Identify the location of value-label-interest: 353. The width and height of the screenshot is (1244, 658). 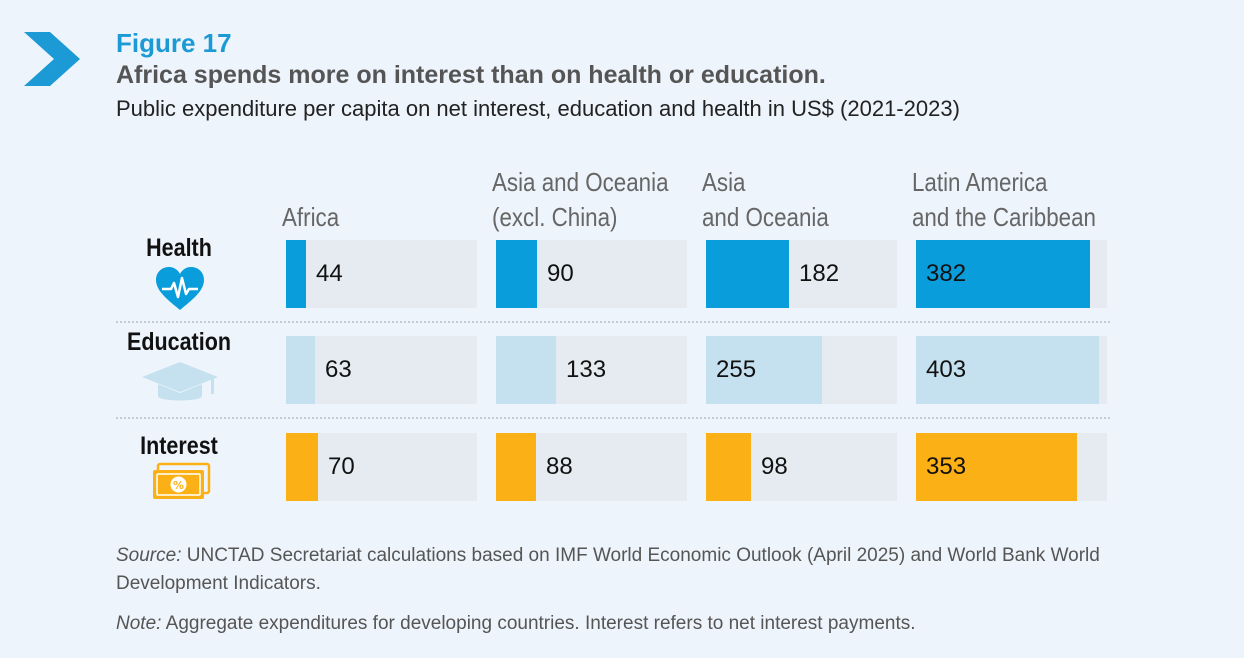
(946, 466).